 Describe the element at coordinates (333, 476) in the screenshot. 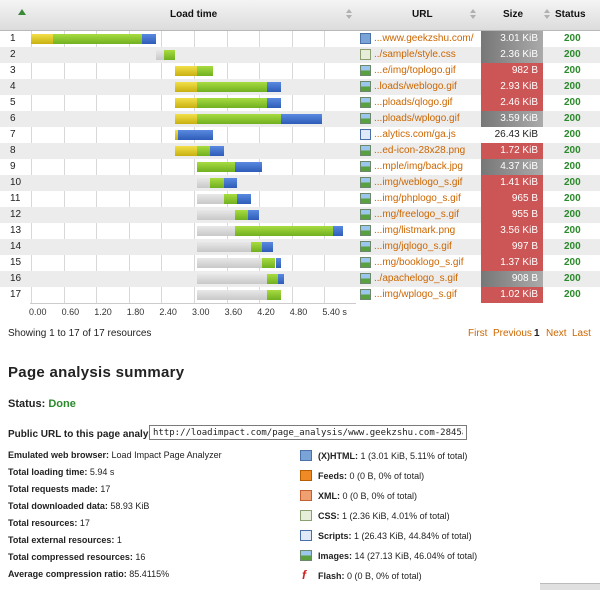

I see `resource-type-label: Feeds:` at that location.